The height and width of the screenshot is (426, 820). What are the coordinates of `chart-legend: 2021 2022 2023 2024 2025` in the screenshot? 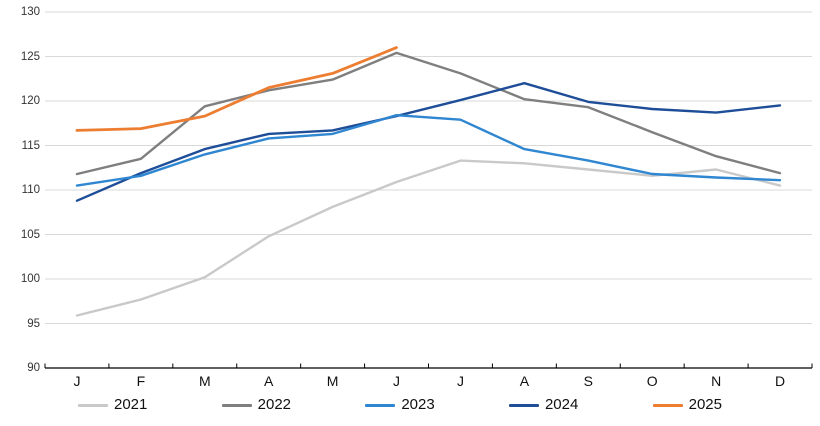 It's located at (400, 405).